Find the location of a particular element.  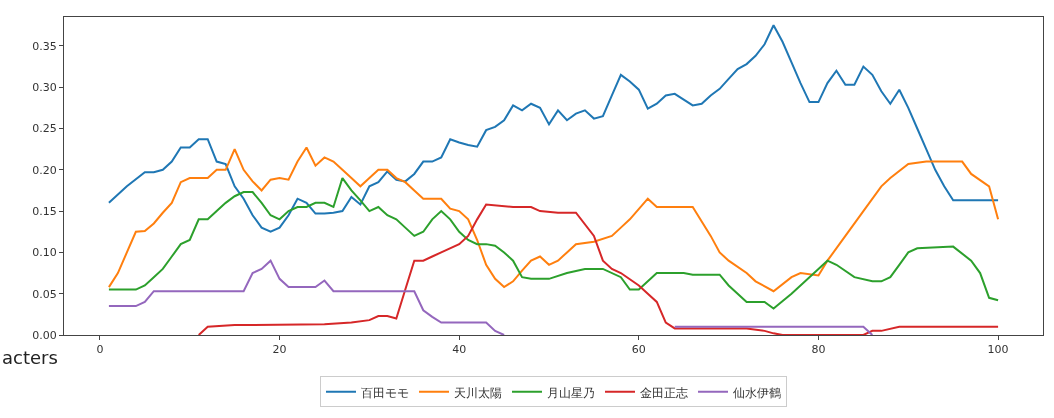

legend-label: 百田モモ is located at coordinates (385, 392).